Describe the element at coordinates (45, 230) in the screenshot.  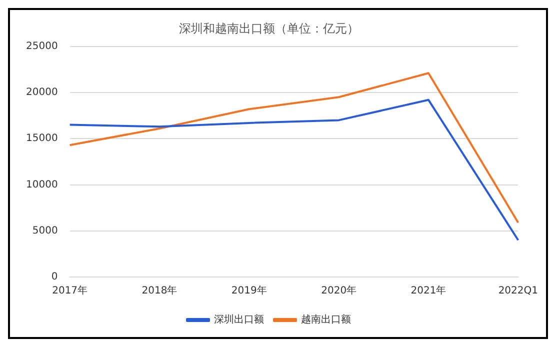
I see `y-tick-label: 5000` at that location.